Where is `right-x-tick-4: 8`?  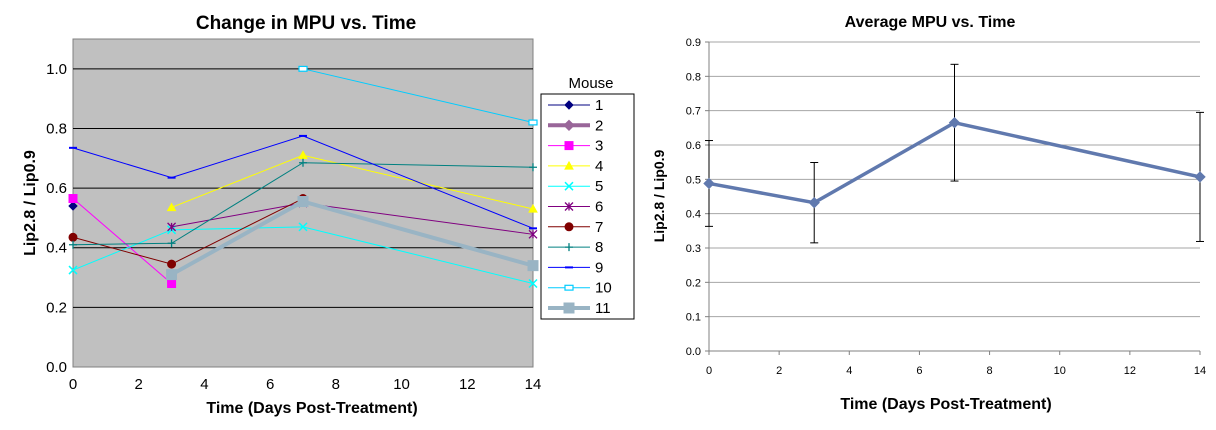
right-x-tick-4: 8 is located at coordinates (990, 371).